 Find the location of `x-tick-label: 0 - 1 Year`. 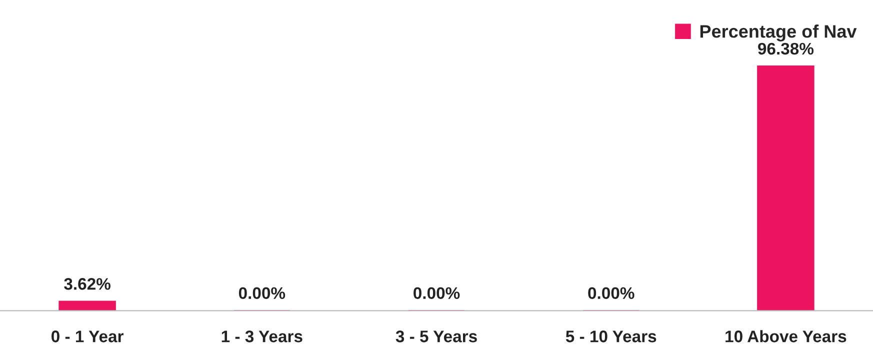

x-tick-label: 0 - 1 Year is located at coordinates (88, 336).